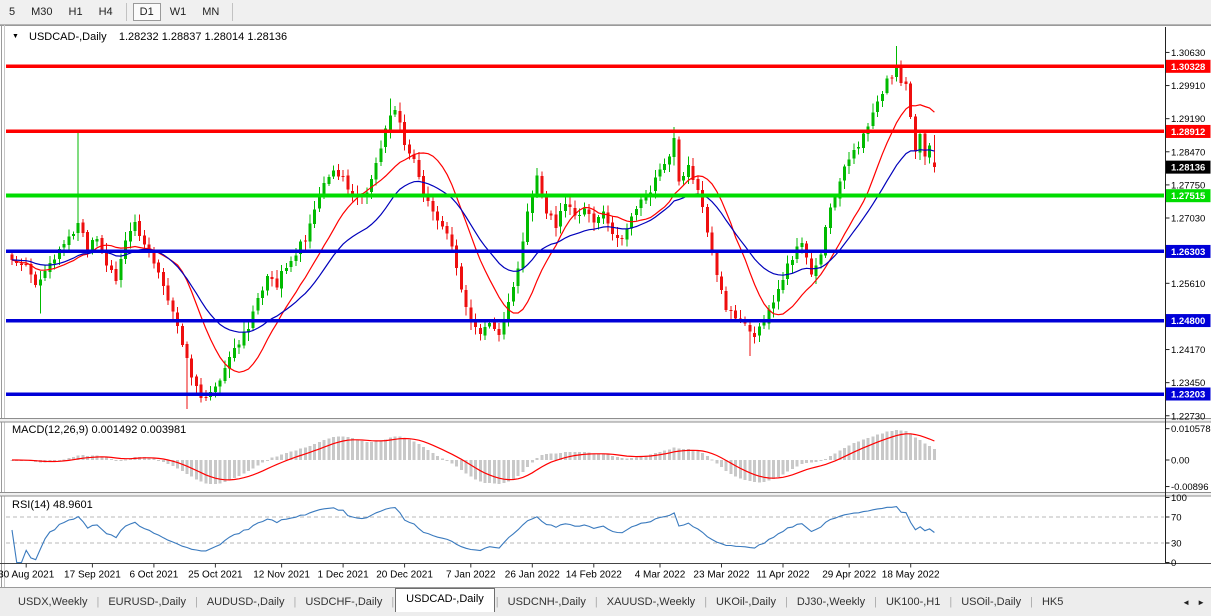  Describe the element at coordinates (651, 602) in the screenshot. I see `chart-tab-xauusd-weekly: XAUUSD-,Weekly` at that location.